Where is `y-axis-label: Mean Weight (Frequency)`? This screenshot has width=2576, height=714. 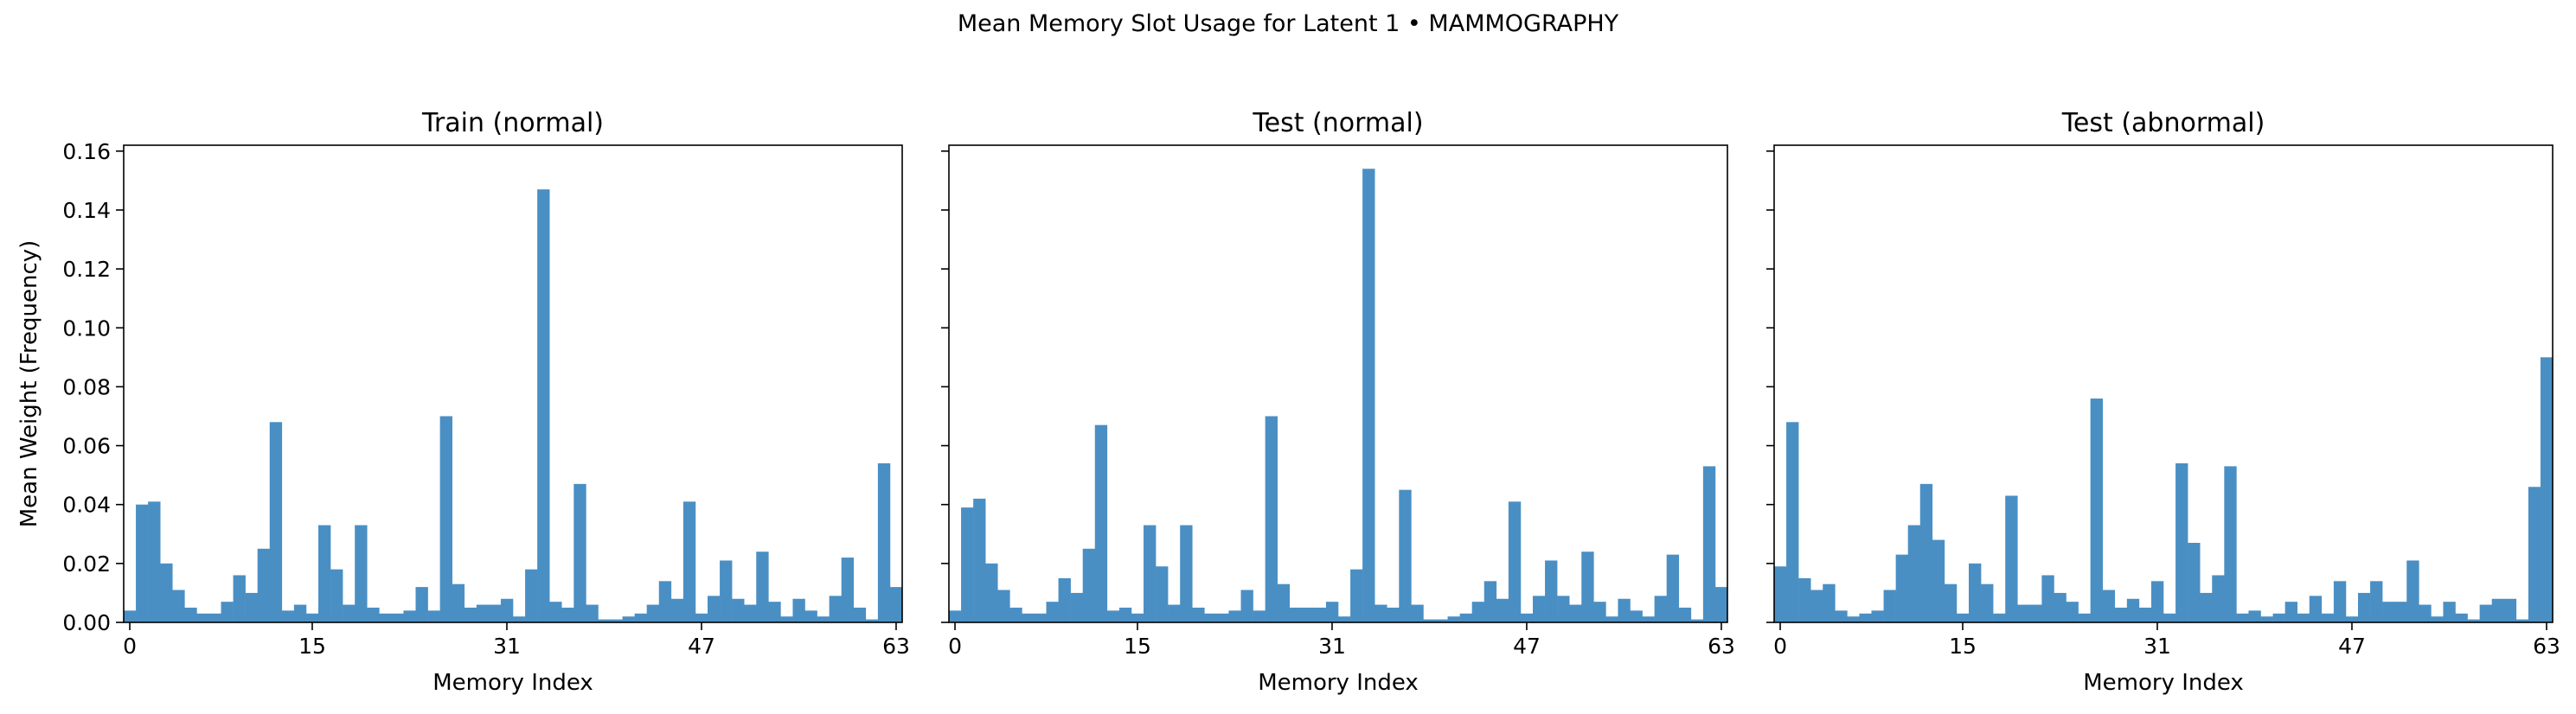 y-axis-label: Mean Weight (Frequency) is located at coordinates (29, 384).